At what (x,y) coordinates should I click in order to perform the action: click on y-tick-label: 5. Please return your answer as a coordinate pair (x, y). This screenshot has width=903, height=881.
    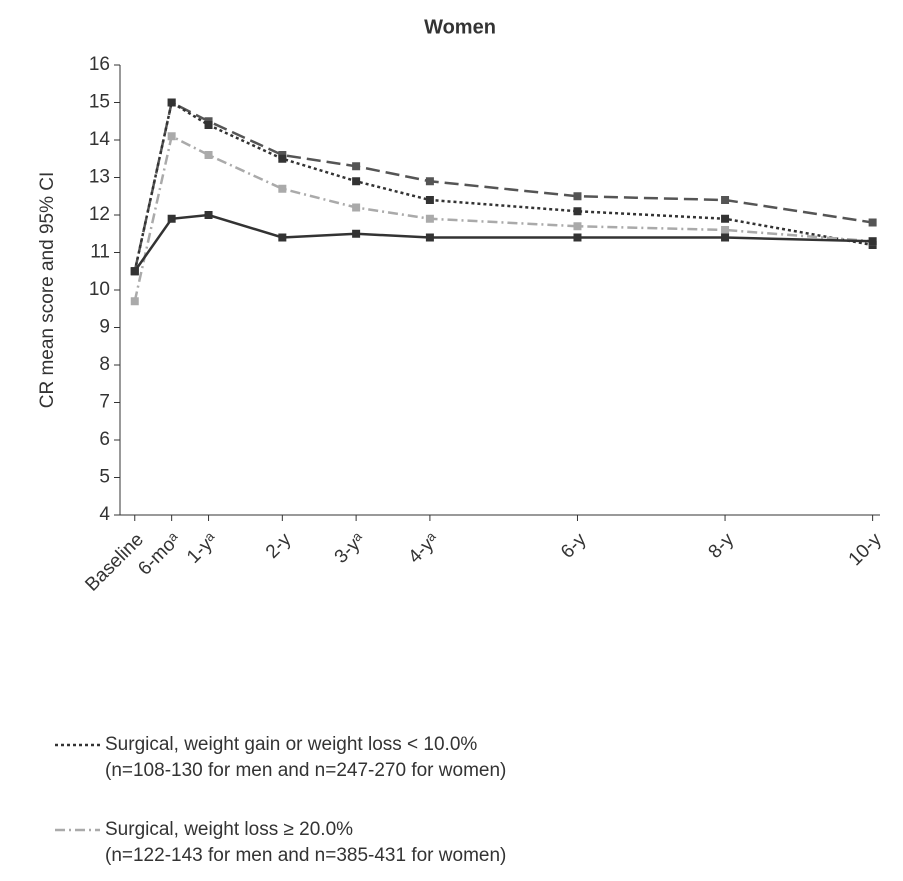
    Looking at the image, I should click on (104, 477).